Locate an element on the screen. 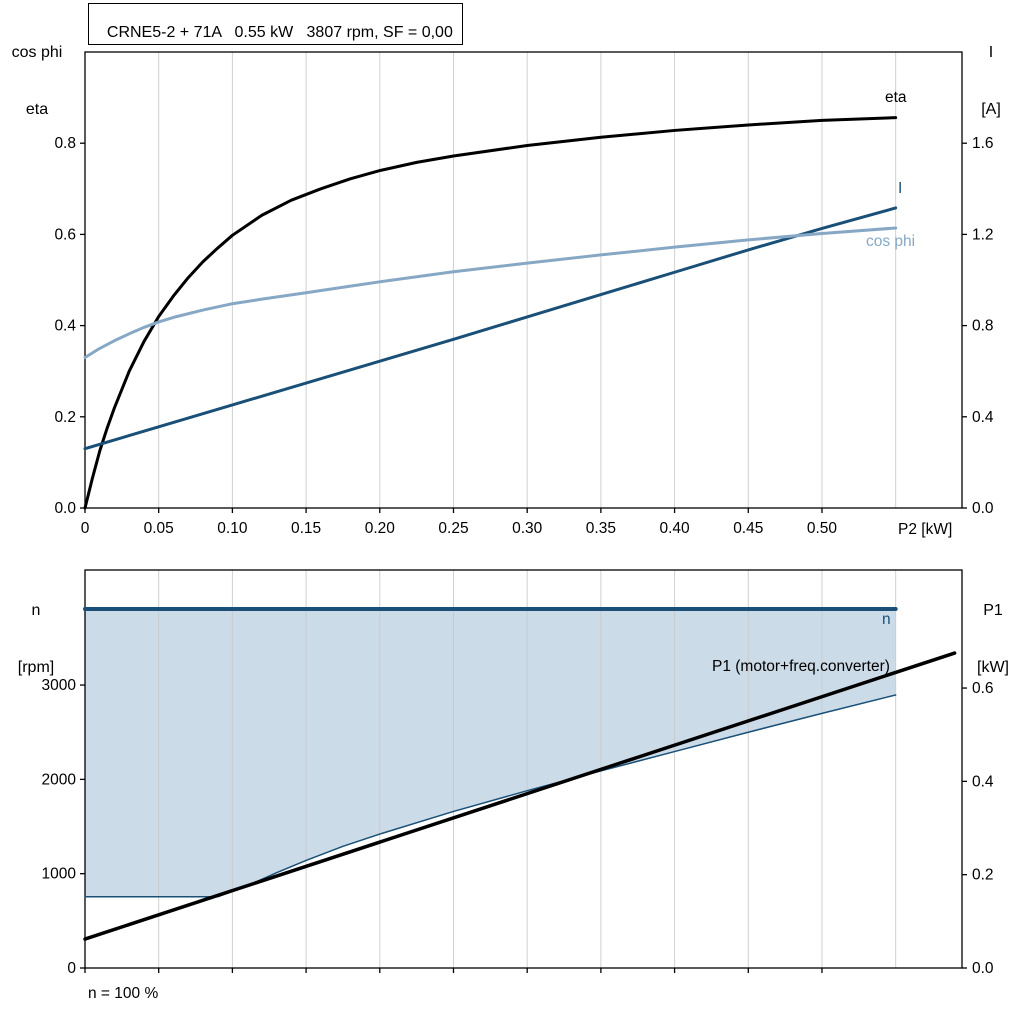  current-axis-label: I is located at coordinates (991, 52).